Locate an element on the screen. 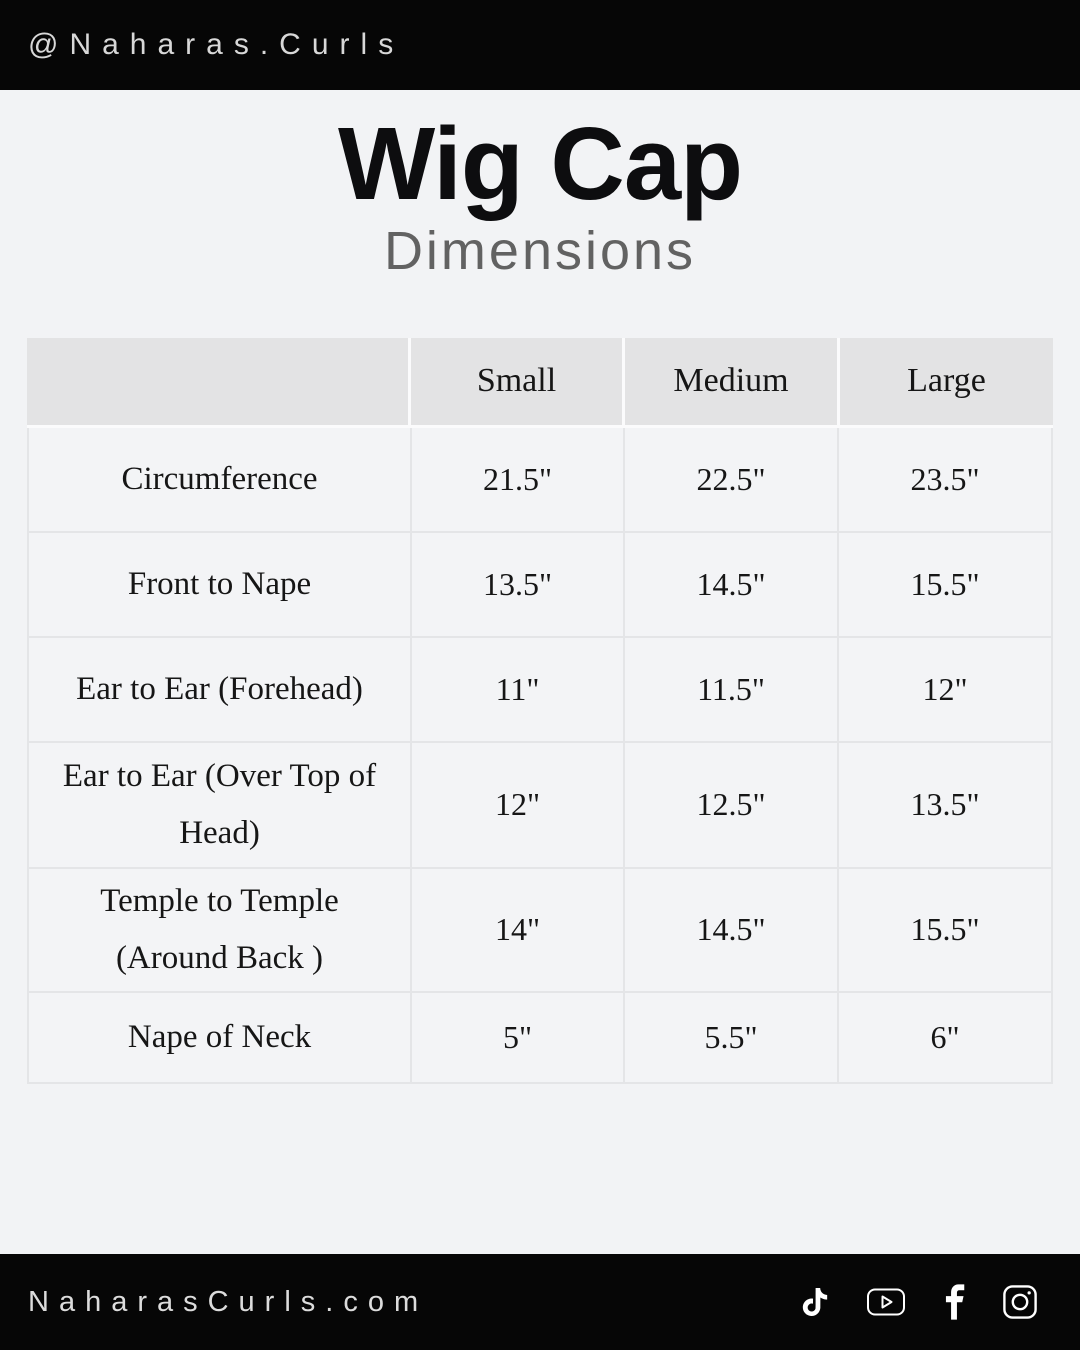 The height and width of the screenshot is (1350, 1080). cell-value: 23.5" is located at coordinates (945, 479).